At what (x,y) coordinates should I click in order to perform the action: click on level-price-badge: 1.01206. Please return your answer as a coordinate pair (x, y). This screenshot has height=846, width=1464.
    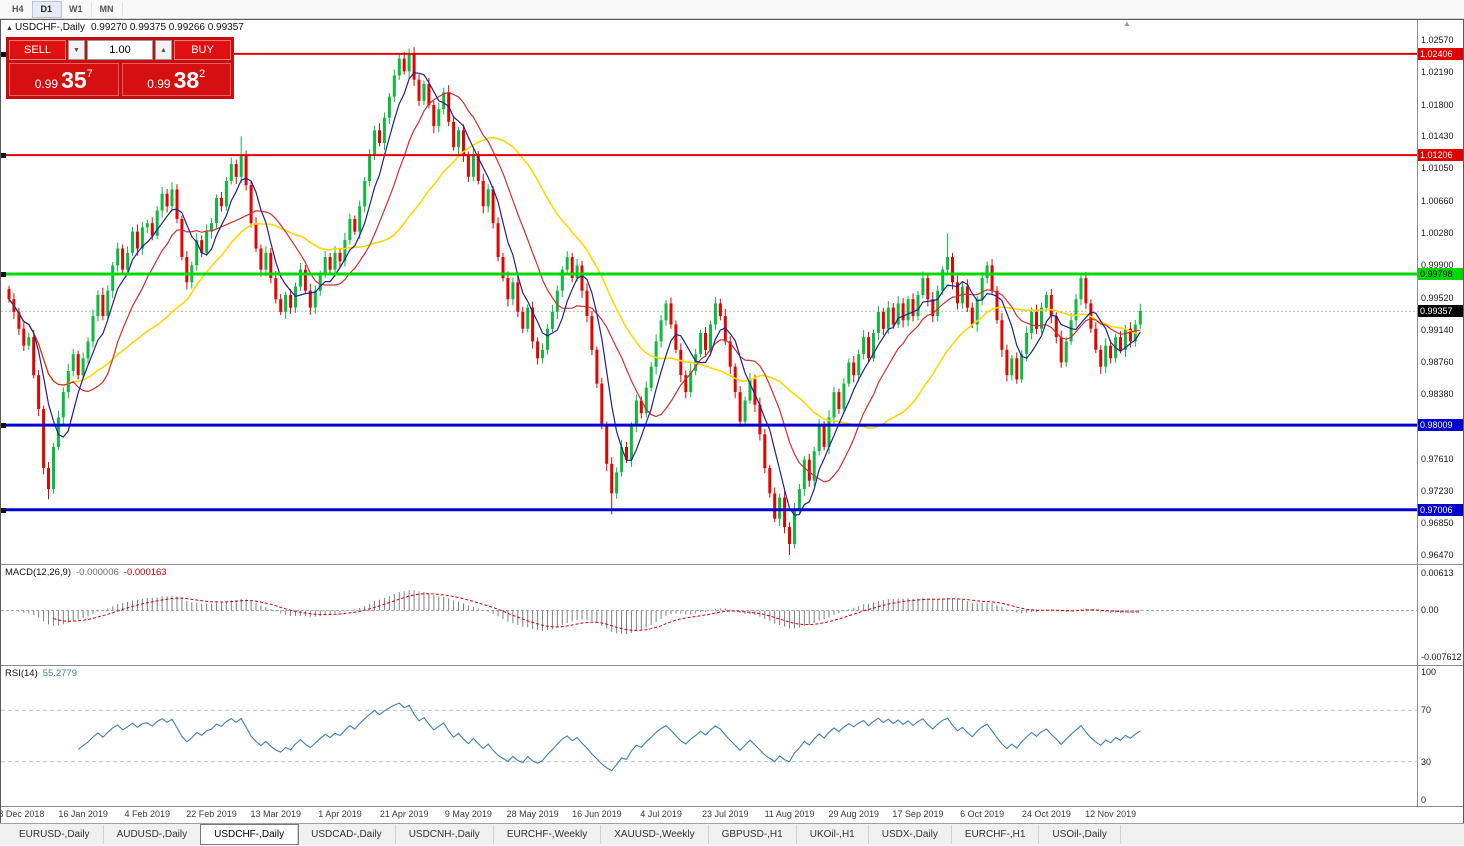
    Looking at the image, I should click on (1440, 155).